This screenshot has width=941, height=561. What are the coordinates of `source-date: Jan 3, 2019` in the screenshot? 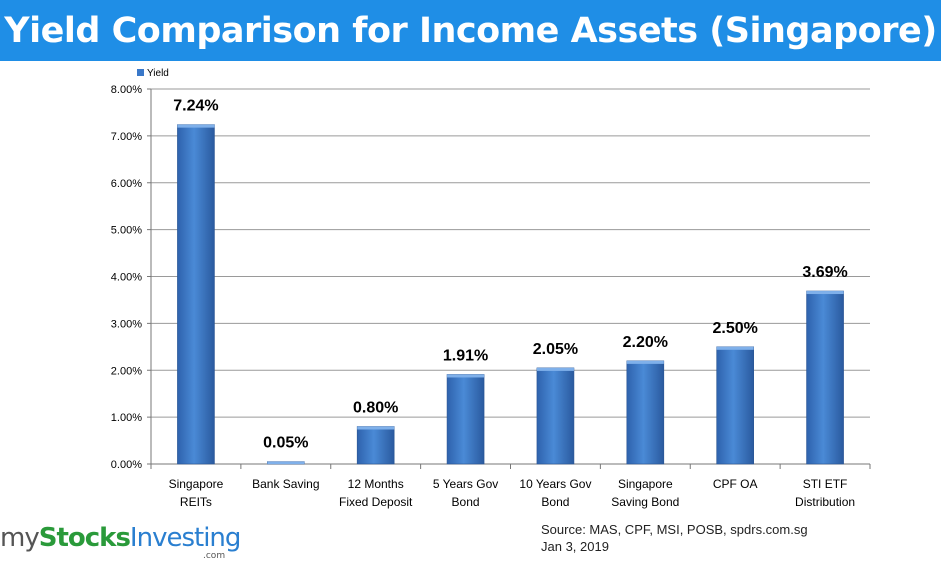 It's located at (575, 546).